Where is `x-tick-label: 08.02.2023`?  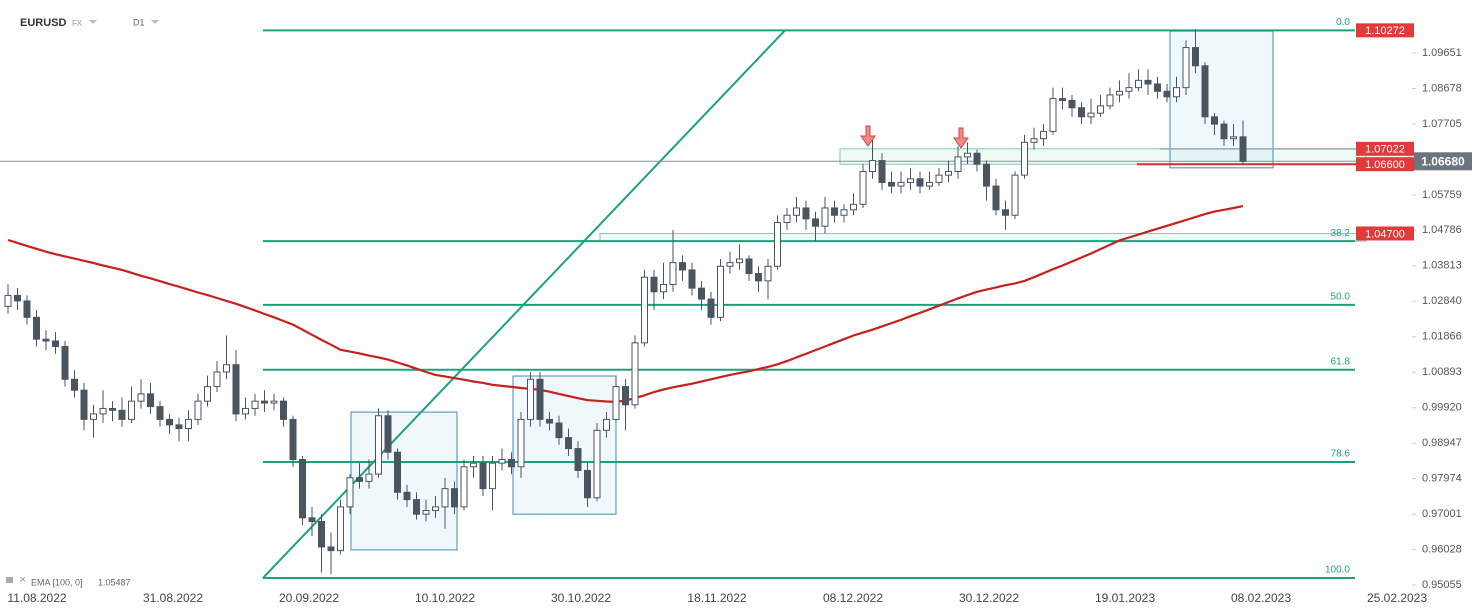
x-tick-label: 08.02.2023 is located at coordinates (1261, 598).